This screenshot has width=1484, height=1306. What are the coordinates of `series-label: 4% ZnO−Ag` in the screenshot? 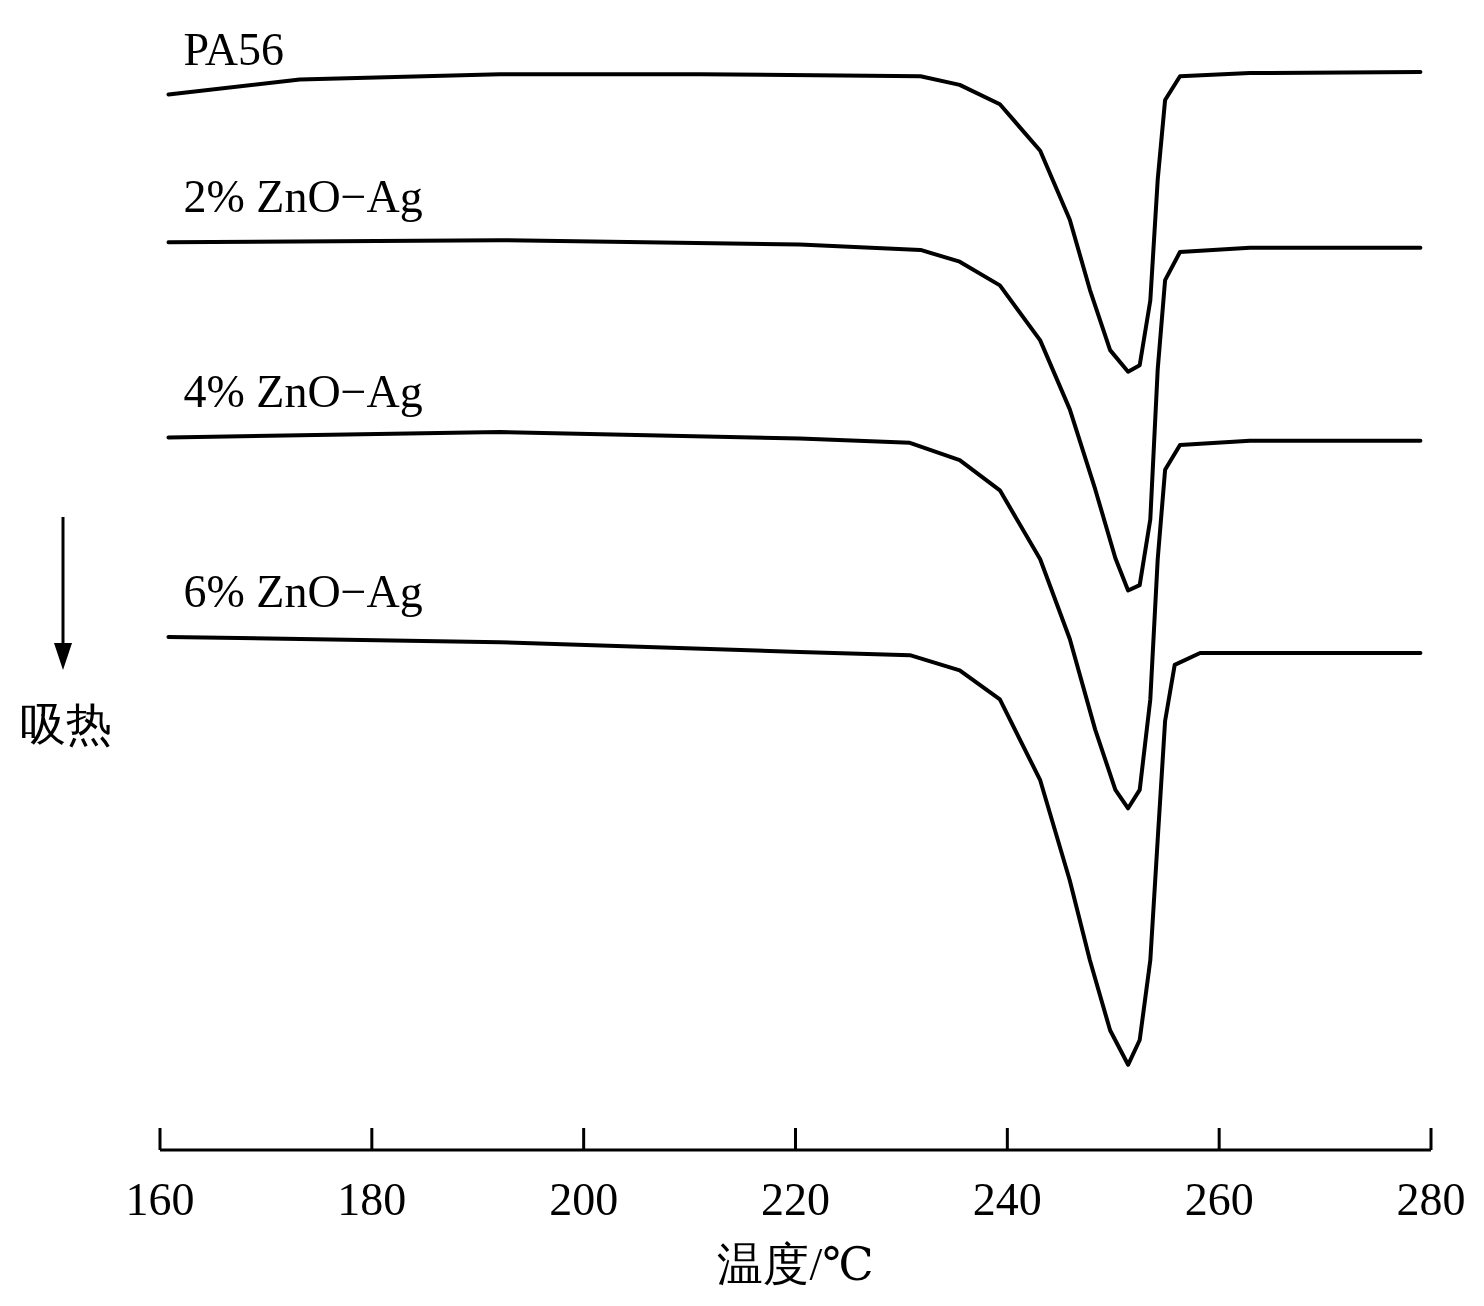 It's located at (303, 392).